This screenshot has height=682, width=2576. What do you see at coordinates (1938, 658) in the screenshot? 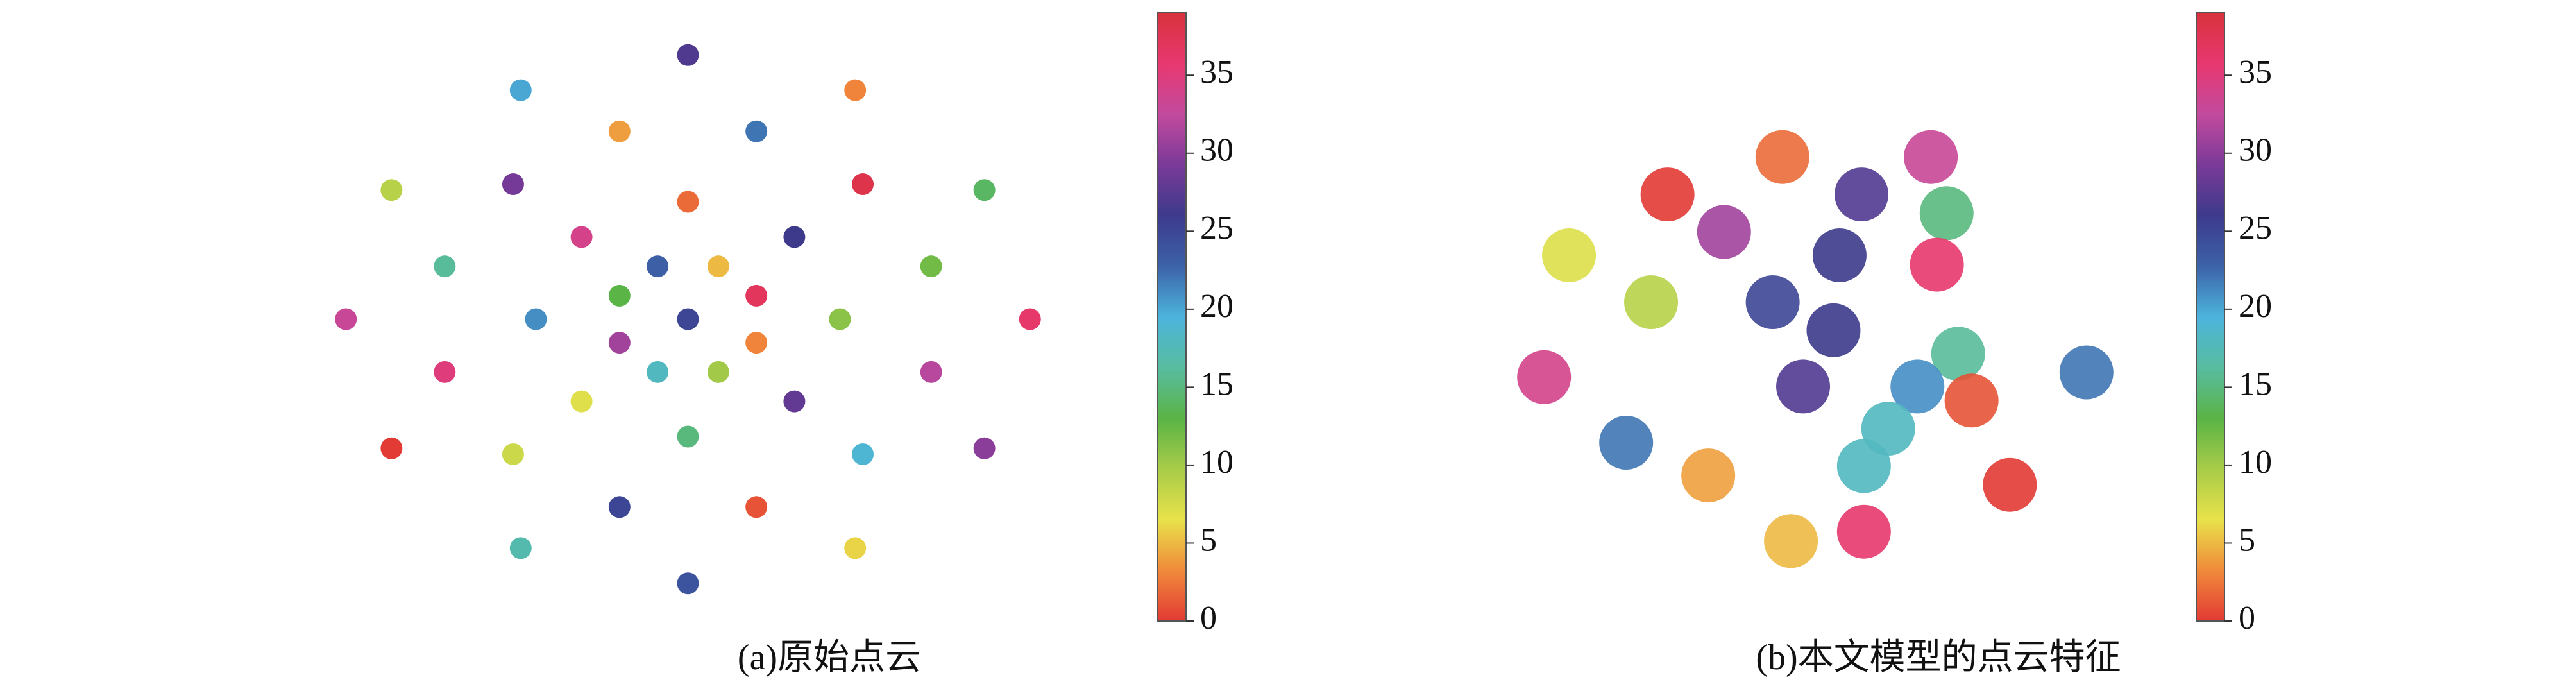
I see `caption: (b)本文模型的点云特征` at bounding box center [1938, 658].